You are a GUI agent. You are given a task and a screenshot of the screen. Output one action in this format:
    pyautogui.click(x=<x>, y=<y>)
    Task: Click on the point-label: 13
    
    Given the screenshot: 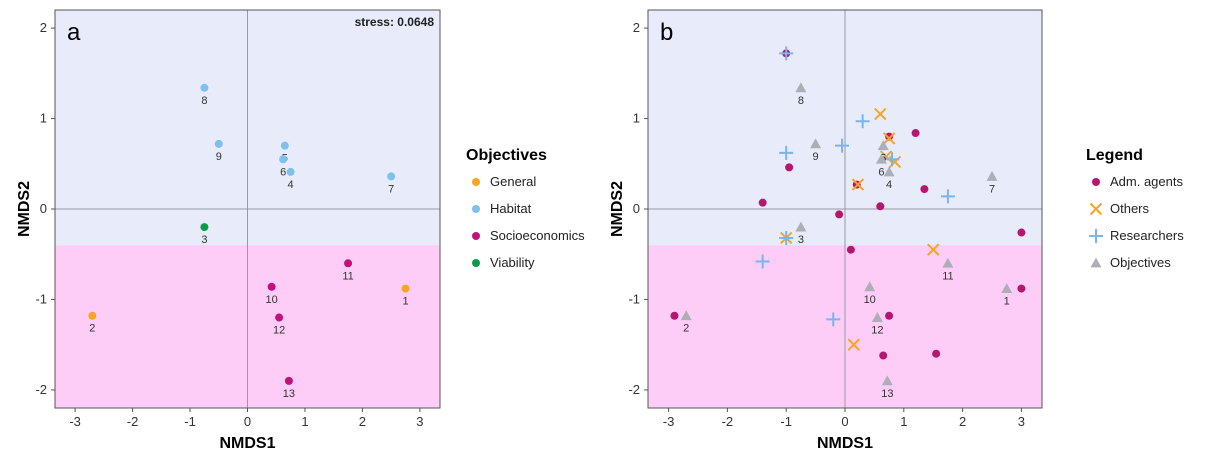 What is the action you would take?
    pyautogui.click(x=887, y=394)
    